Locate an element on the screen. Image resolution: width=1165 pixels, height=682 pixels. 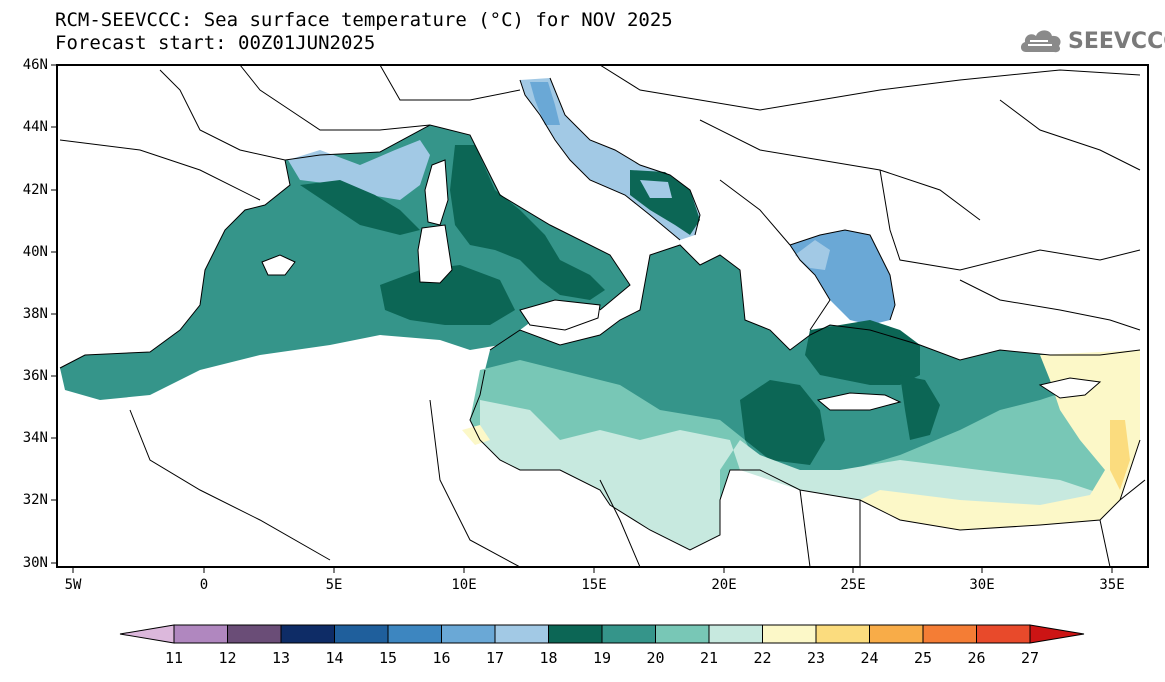
lat-label: 40N is located at coordinates (35, 252).